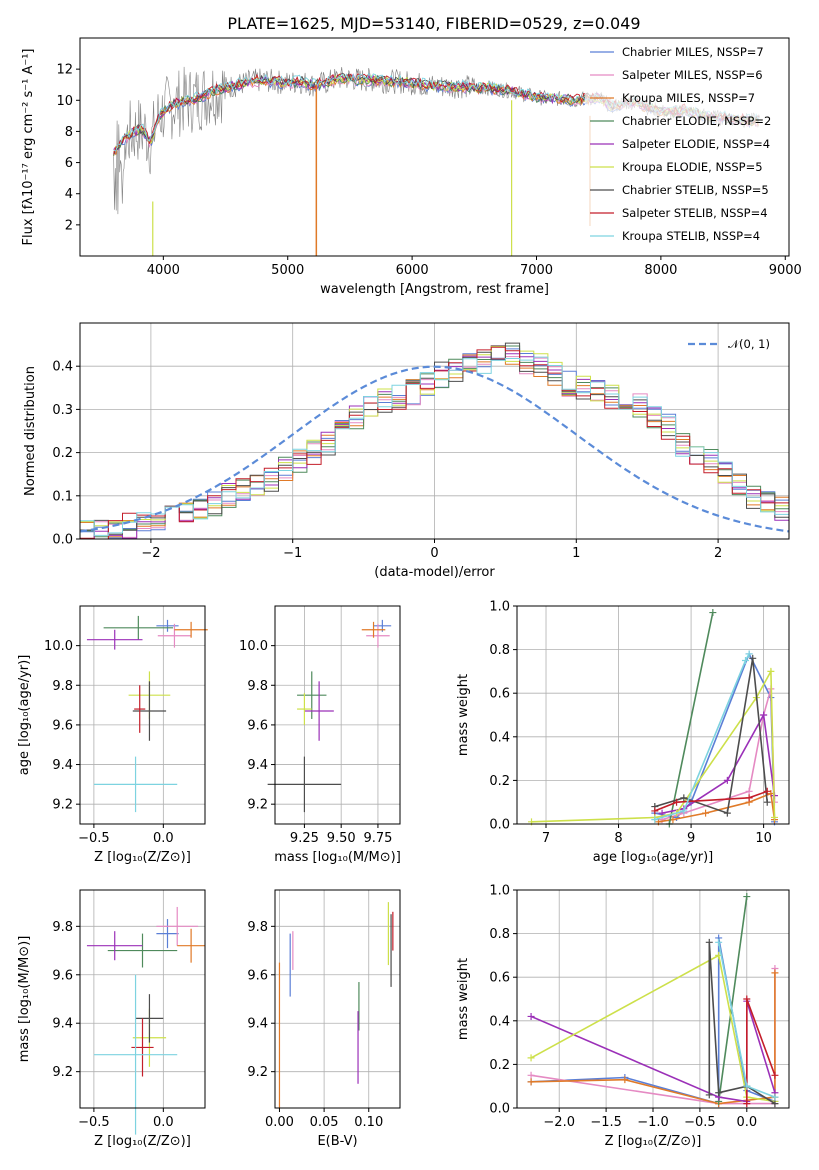 Image resolution: width=819 pixels, height=1170 pixels. Describe the element at coordinates (546, 838) in the screenshot. I see `x-tick-label: 7` at that location.